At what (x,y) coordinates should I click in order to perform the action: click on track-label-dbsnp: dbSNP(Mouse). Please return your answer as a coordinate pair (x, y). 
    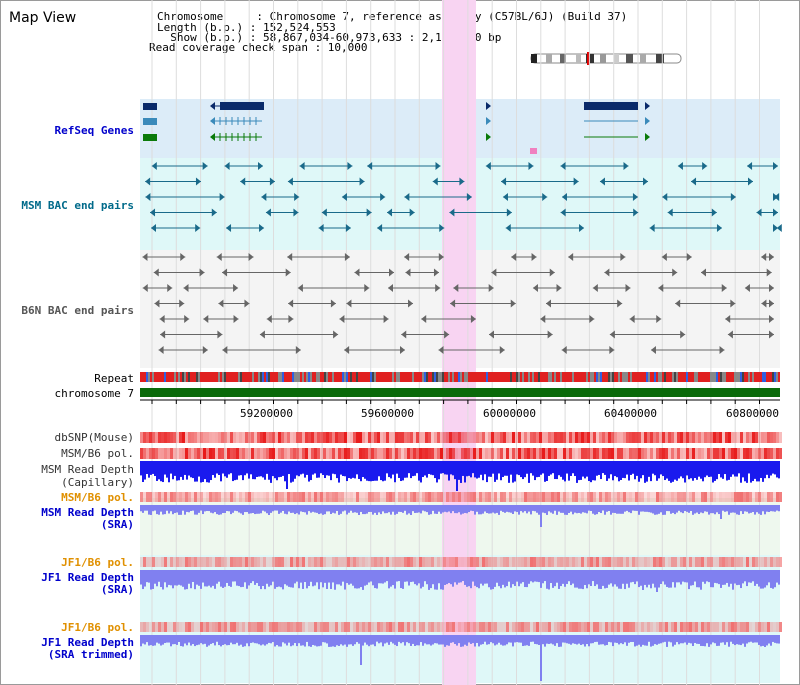
    Looking at the image, I should click on (94, 437).